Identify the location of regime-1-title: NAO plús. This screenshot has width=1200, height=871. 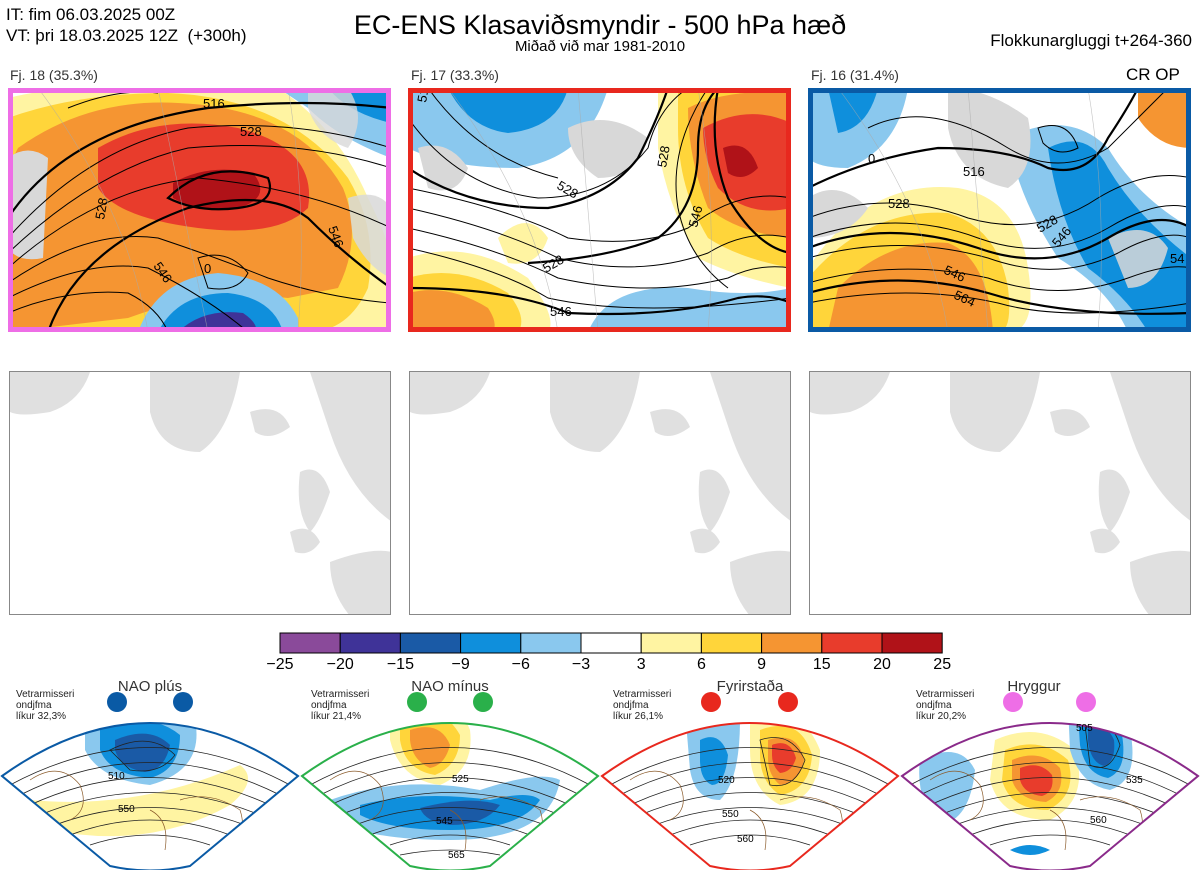
(150, 686).